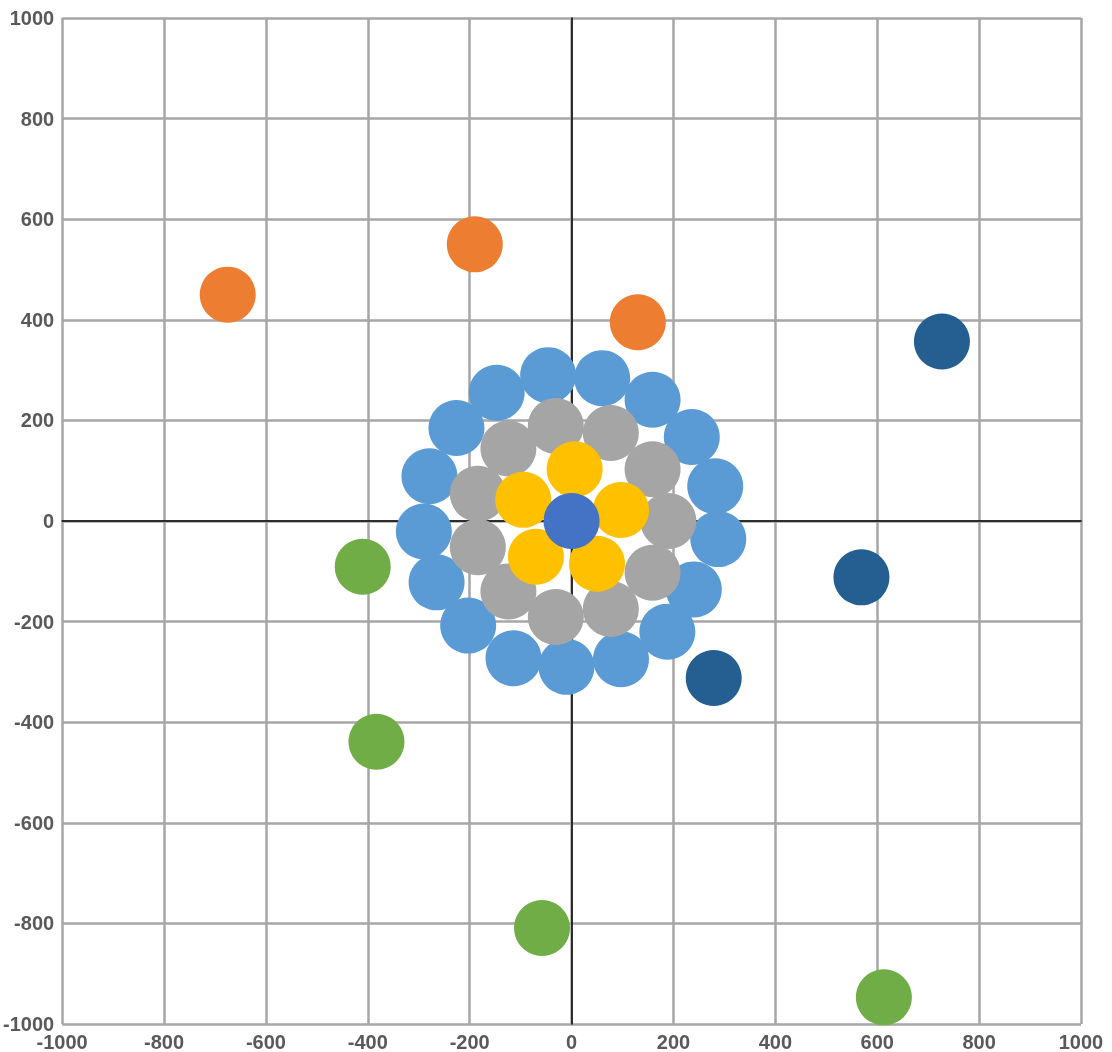  Describe the element at coordinates (164, 1041) in the screenshot. I see `x-tick-label: -800` at that location.